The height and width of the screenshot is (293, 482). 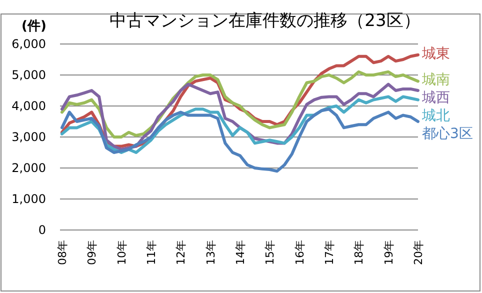 What do you see at coordinates (29, 106) in the screenshot?
I see `y-tick-label: 4,000` at bounding box center [29, 106].